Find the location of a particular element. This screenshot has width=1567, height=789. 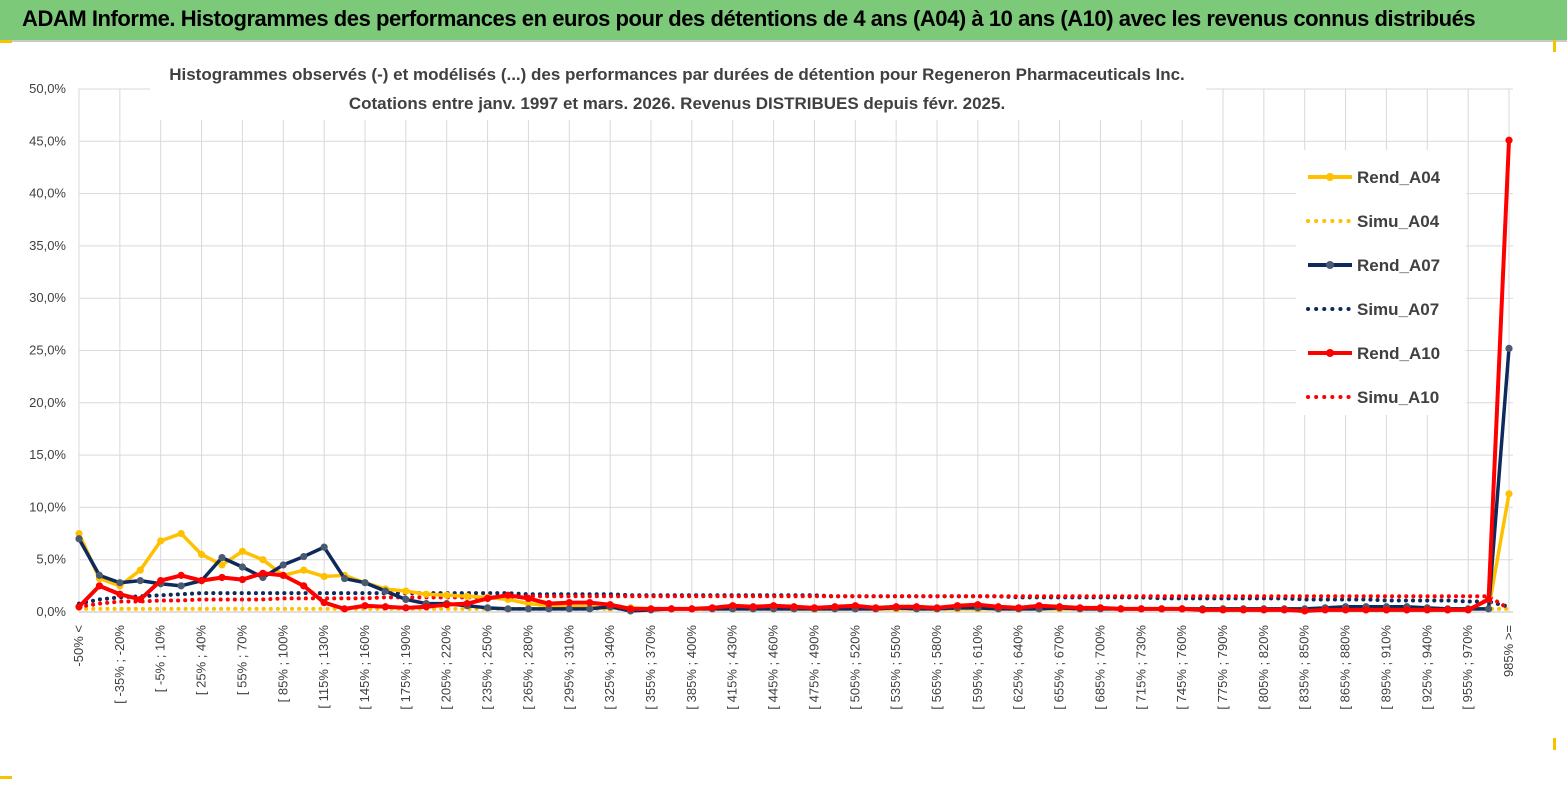

x-tick-label: [ 715% ; 730% is located at coordinates (1140, 667).